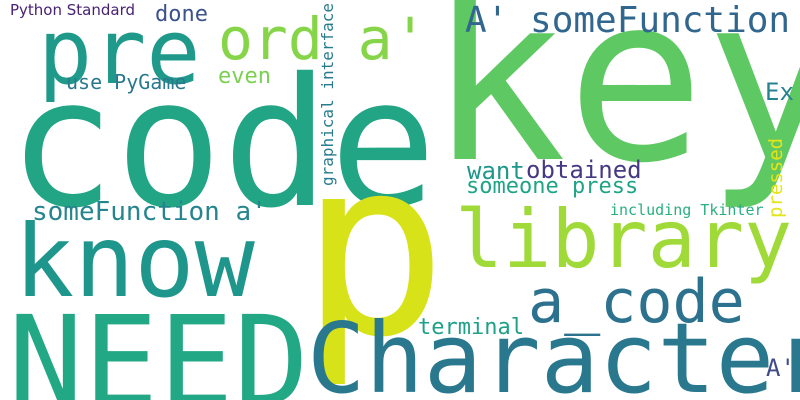 This screenshot has height=400, width=800. What do you see at coordinates (471, 327) in the screenshot?
I see `word-terminal: terminal` at bounding box center [471, 327].